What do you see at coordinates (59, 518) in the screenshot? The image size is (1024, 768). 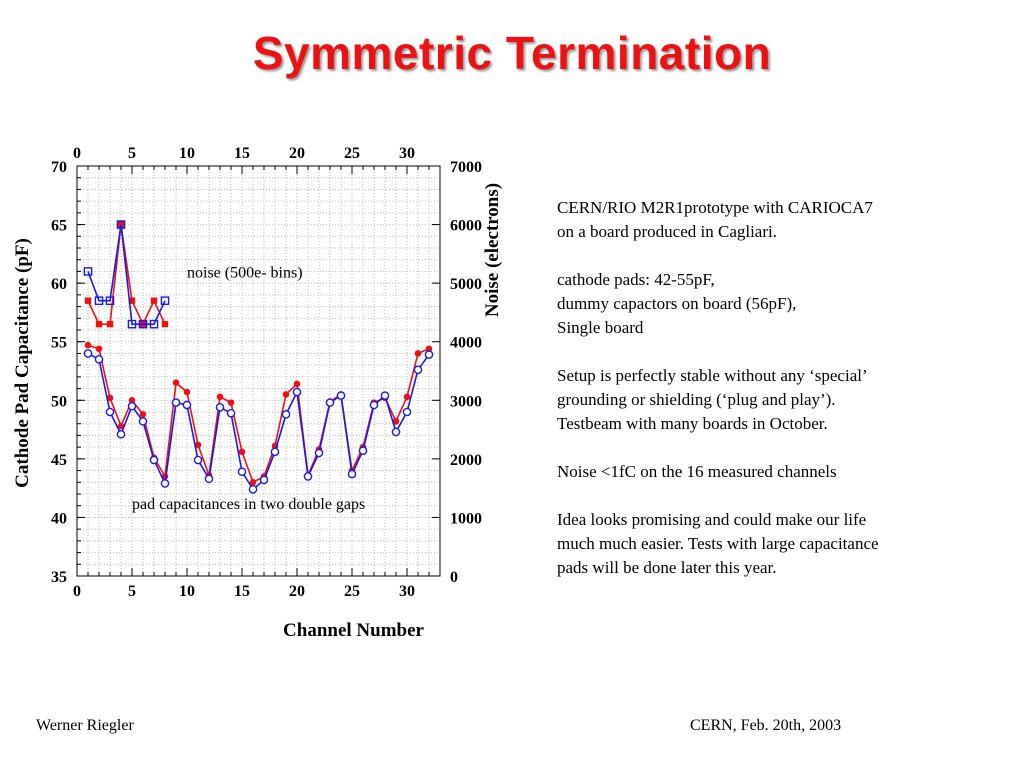 I see `y-left-tick-label: 40` at bounding box center [59, 518].